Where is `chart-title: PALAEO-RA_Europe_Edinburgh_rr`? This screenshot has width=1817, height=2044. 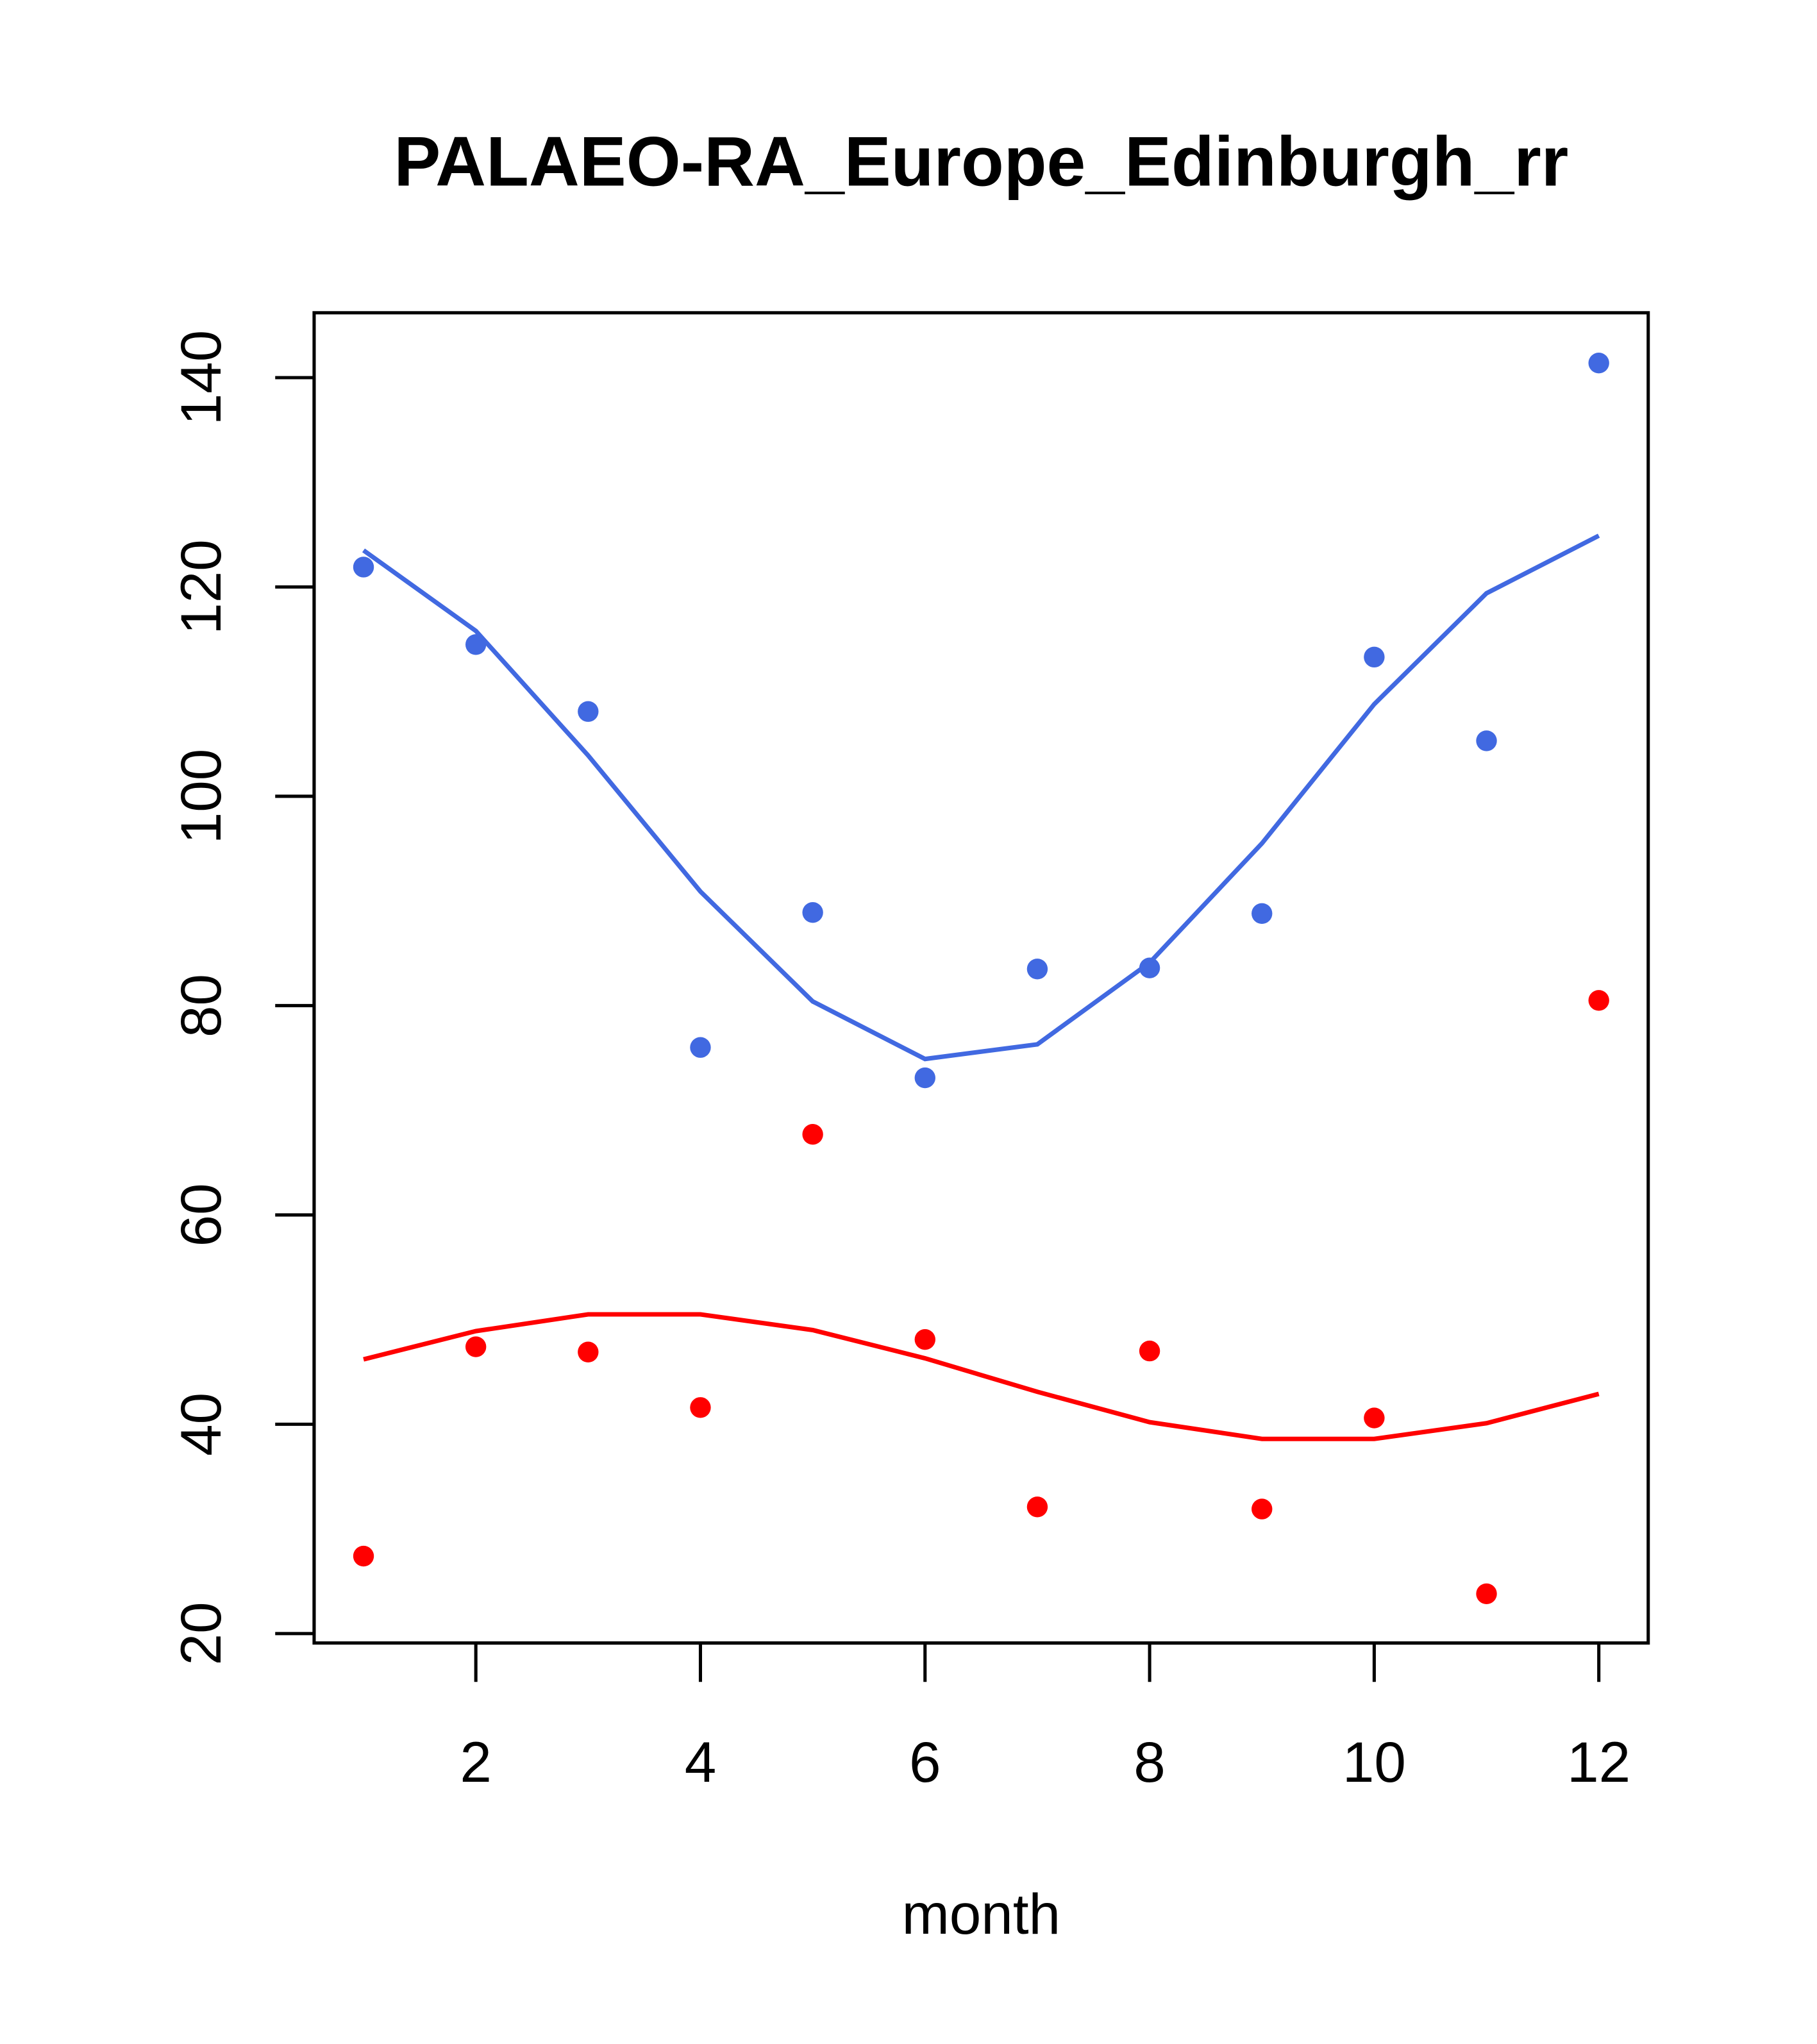 chart-title: PALAEO-RA_Europe_Edinburgh_rr is located at coordinates (981, 161).